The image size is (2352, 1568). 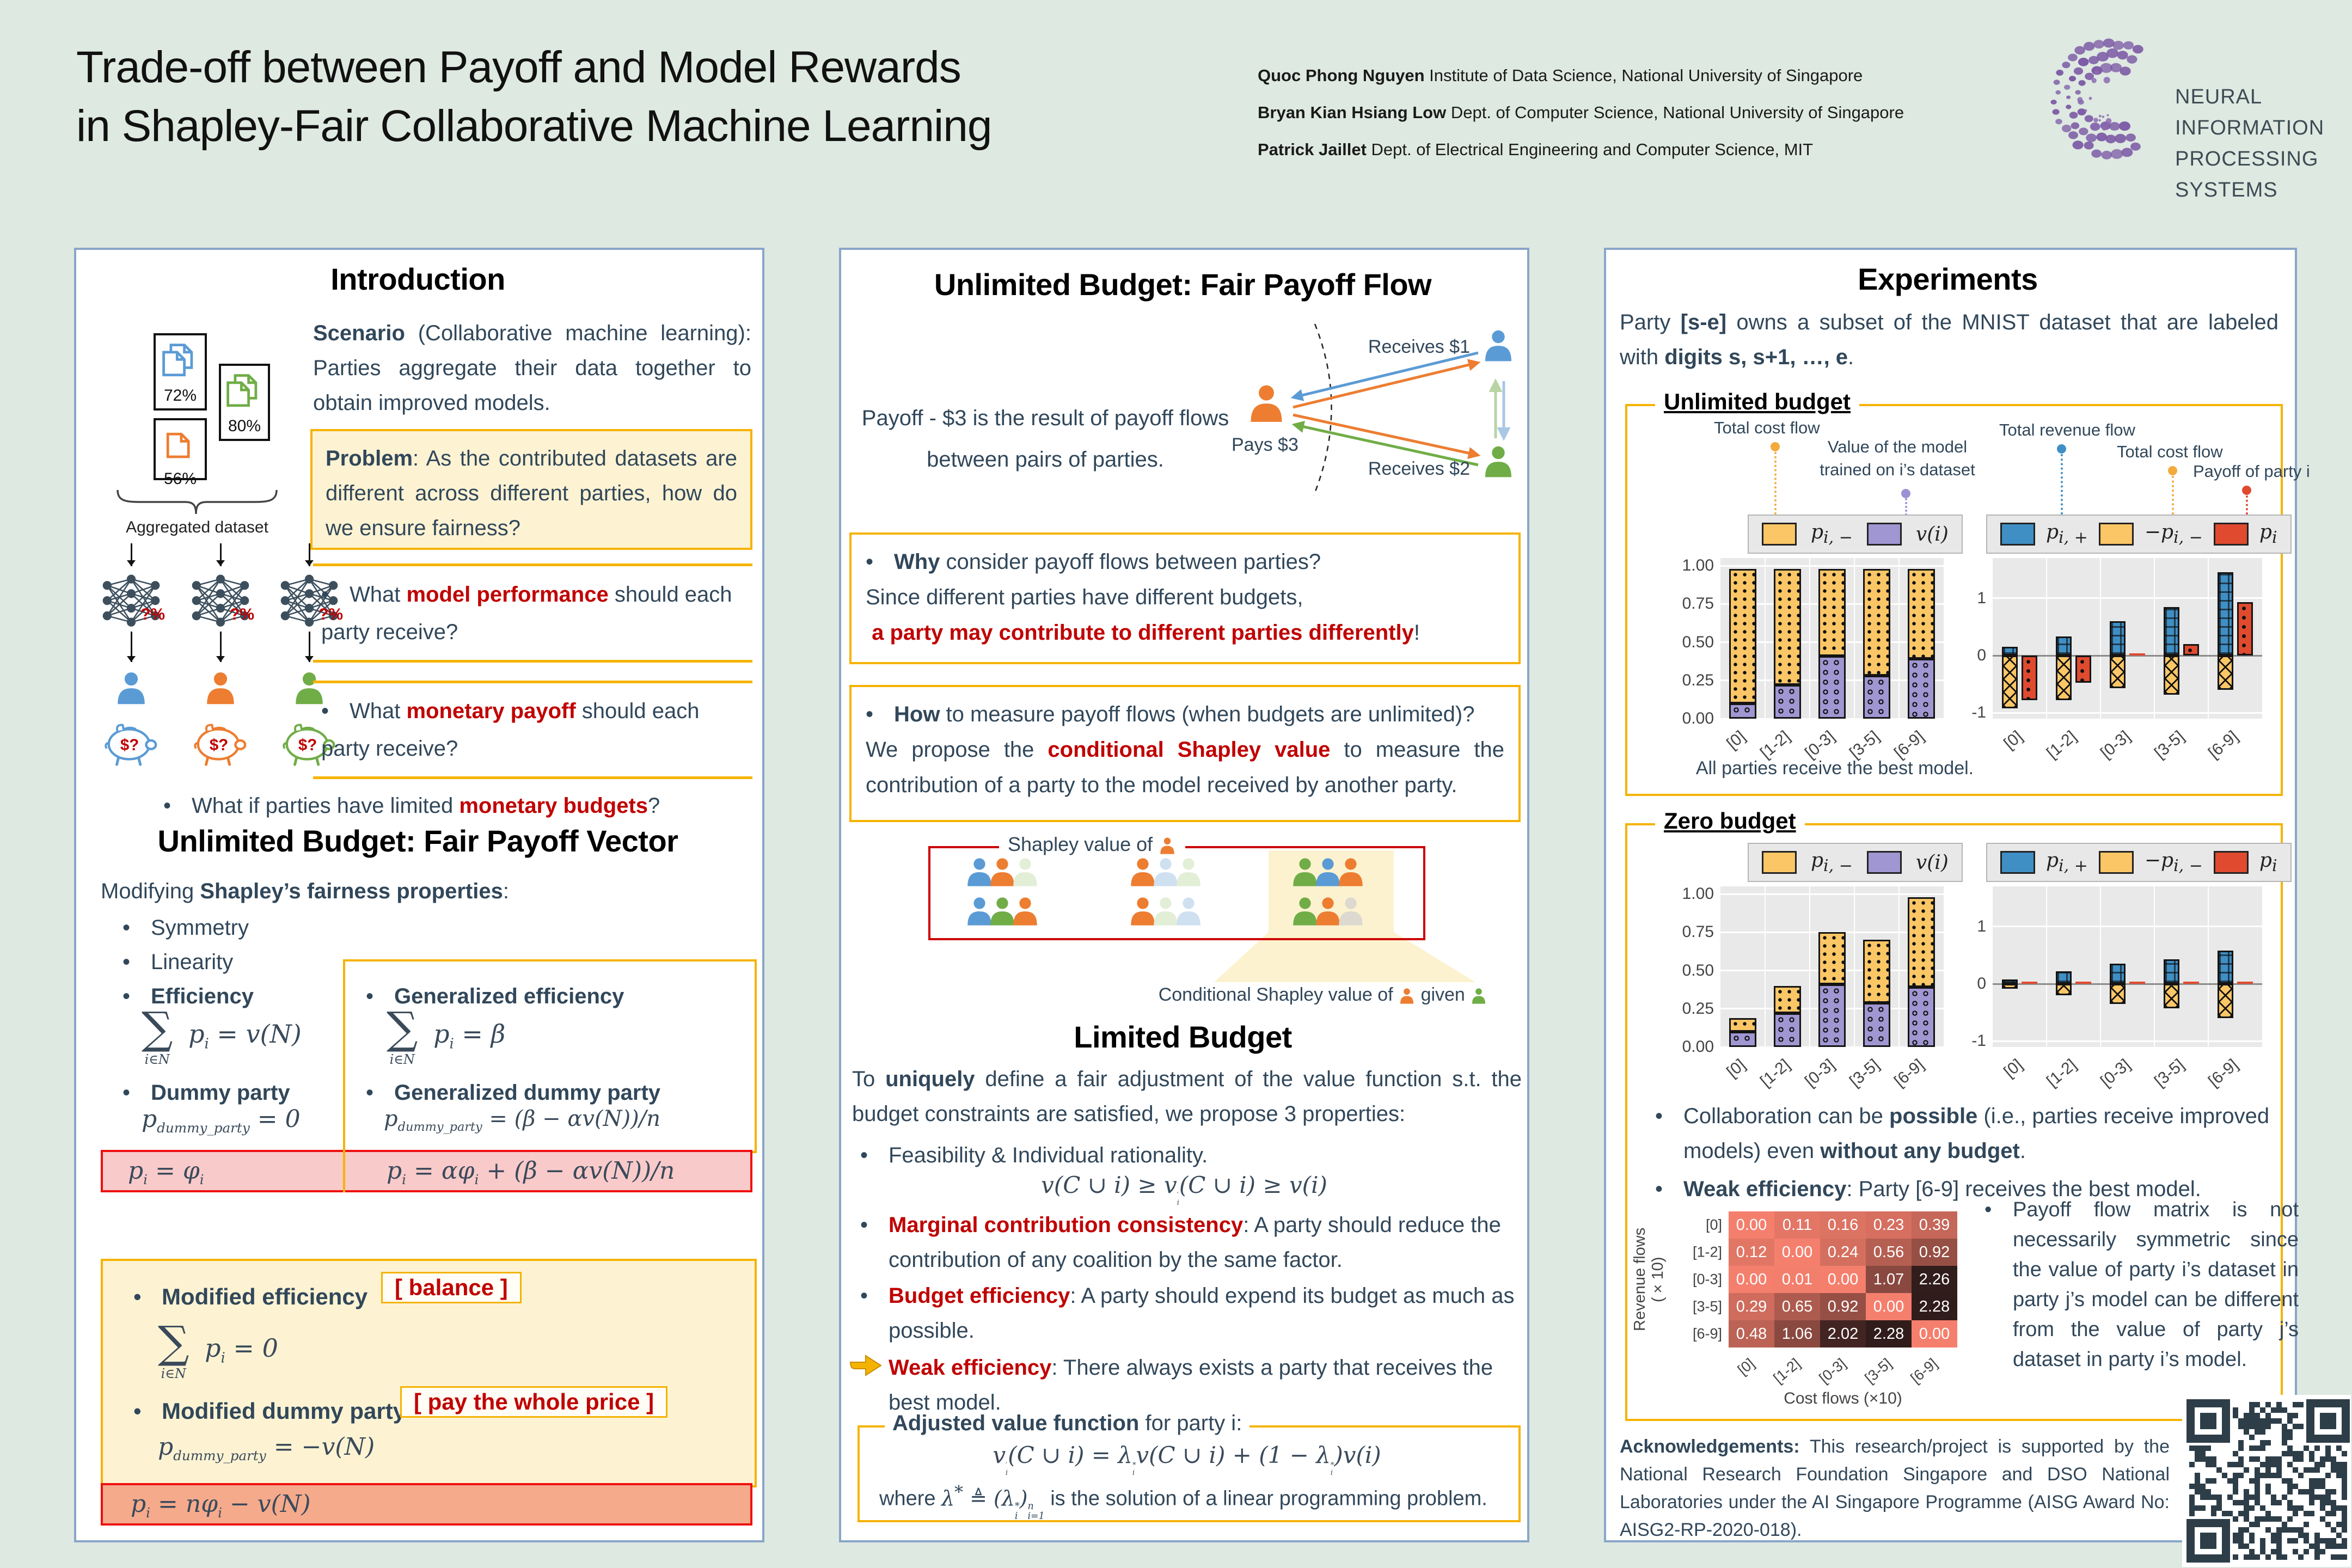 I want to click on flow-arrow-blue-to-orange, so click(x=1384, y=376).